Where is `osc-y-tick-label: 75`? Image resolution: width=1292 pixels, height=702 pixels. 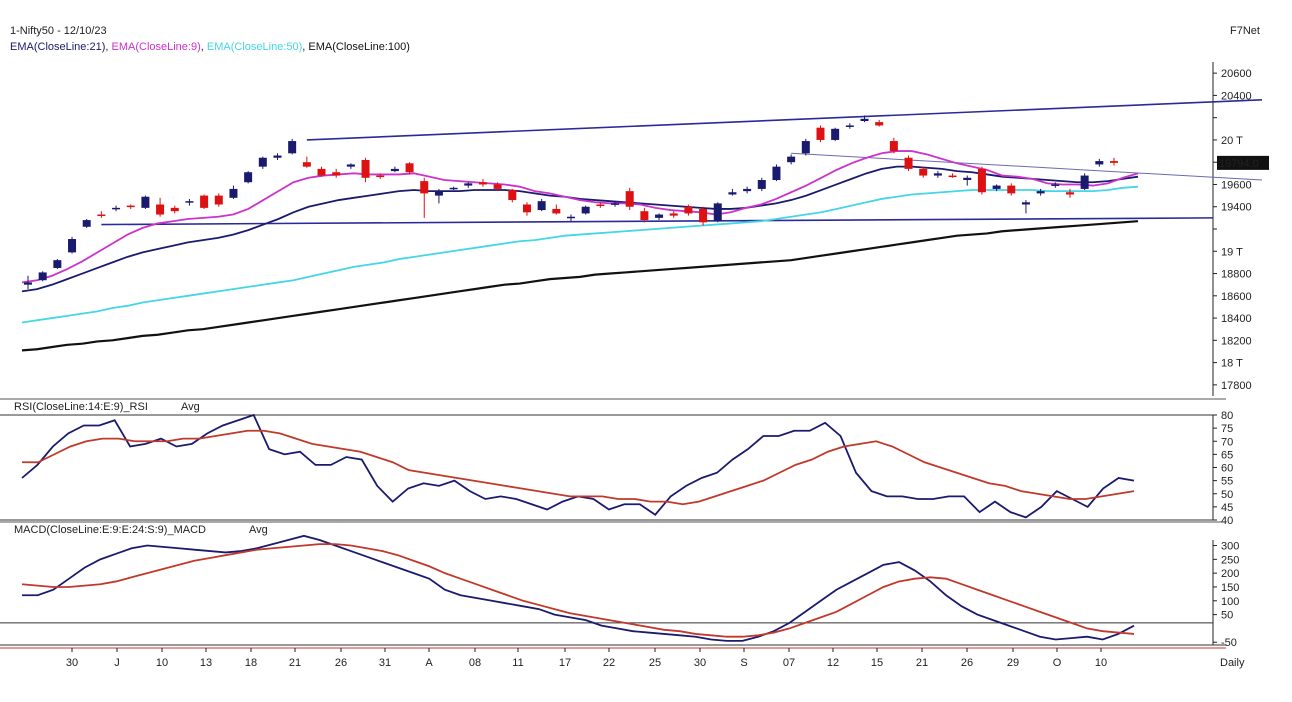
osc-y-tick-label: 75 is located at coordinates (1227, 429).